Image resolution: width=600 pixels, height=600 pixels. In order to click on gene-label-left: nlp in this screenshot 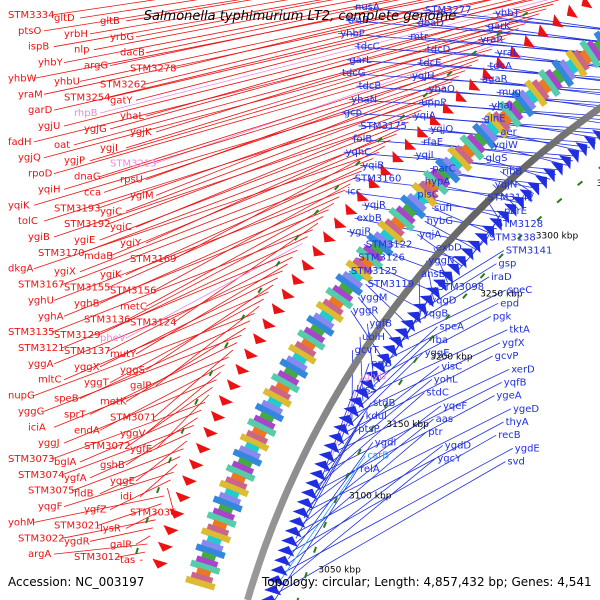, I will do `click(81, 50)`.